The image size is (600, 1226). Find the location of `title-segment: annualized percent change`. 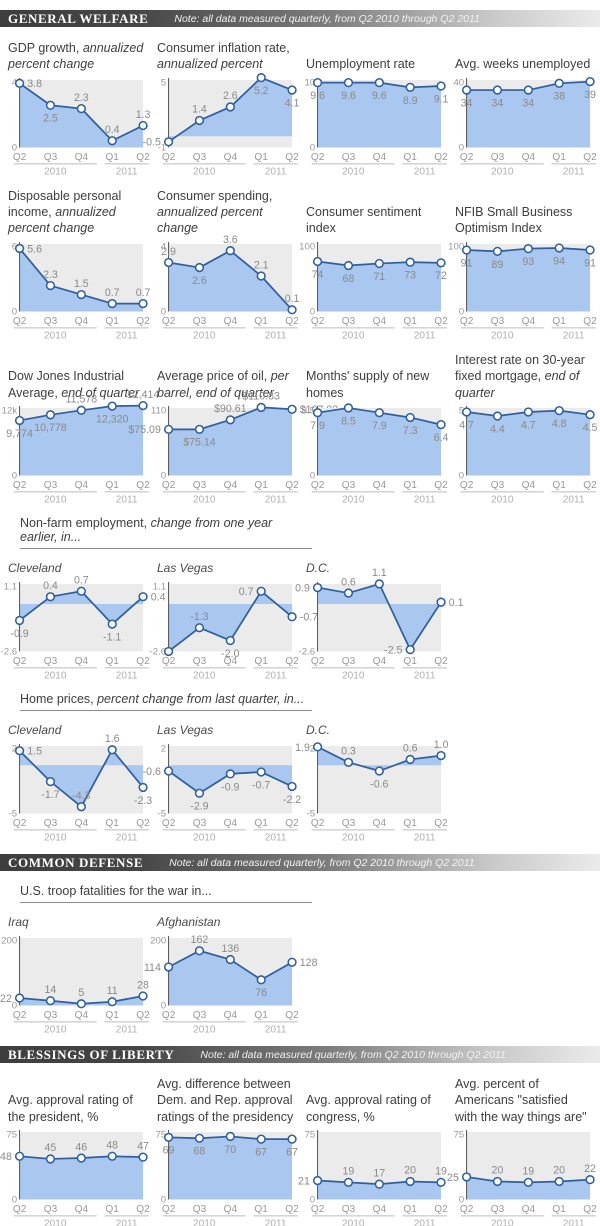

title-segment: annualized percent change is located at coordinates (62, 220).